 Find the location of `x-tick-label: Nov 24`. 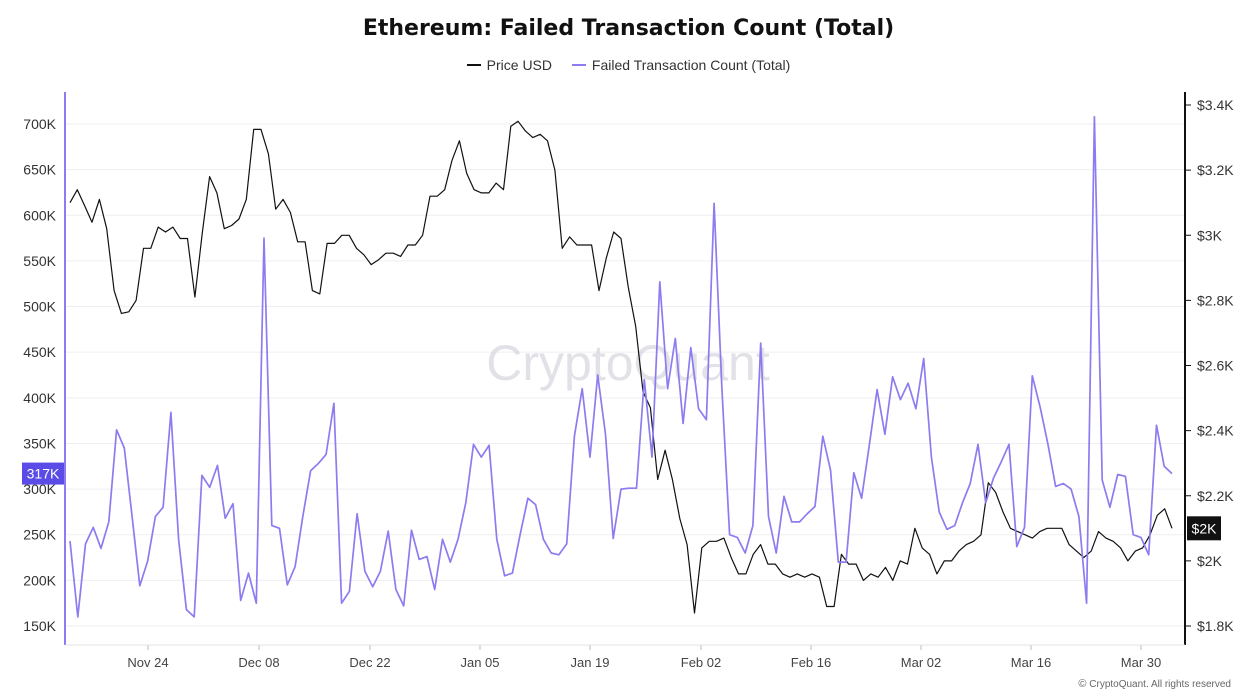

x-tick-label: Nov 24 is located at coordinates (147, 662).